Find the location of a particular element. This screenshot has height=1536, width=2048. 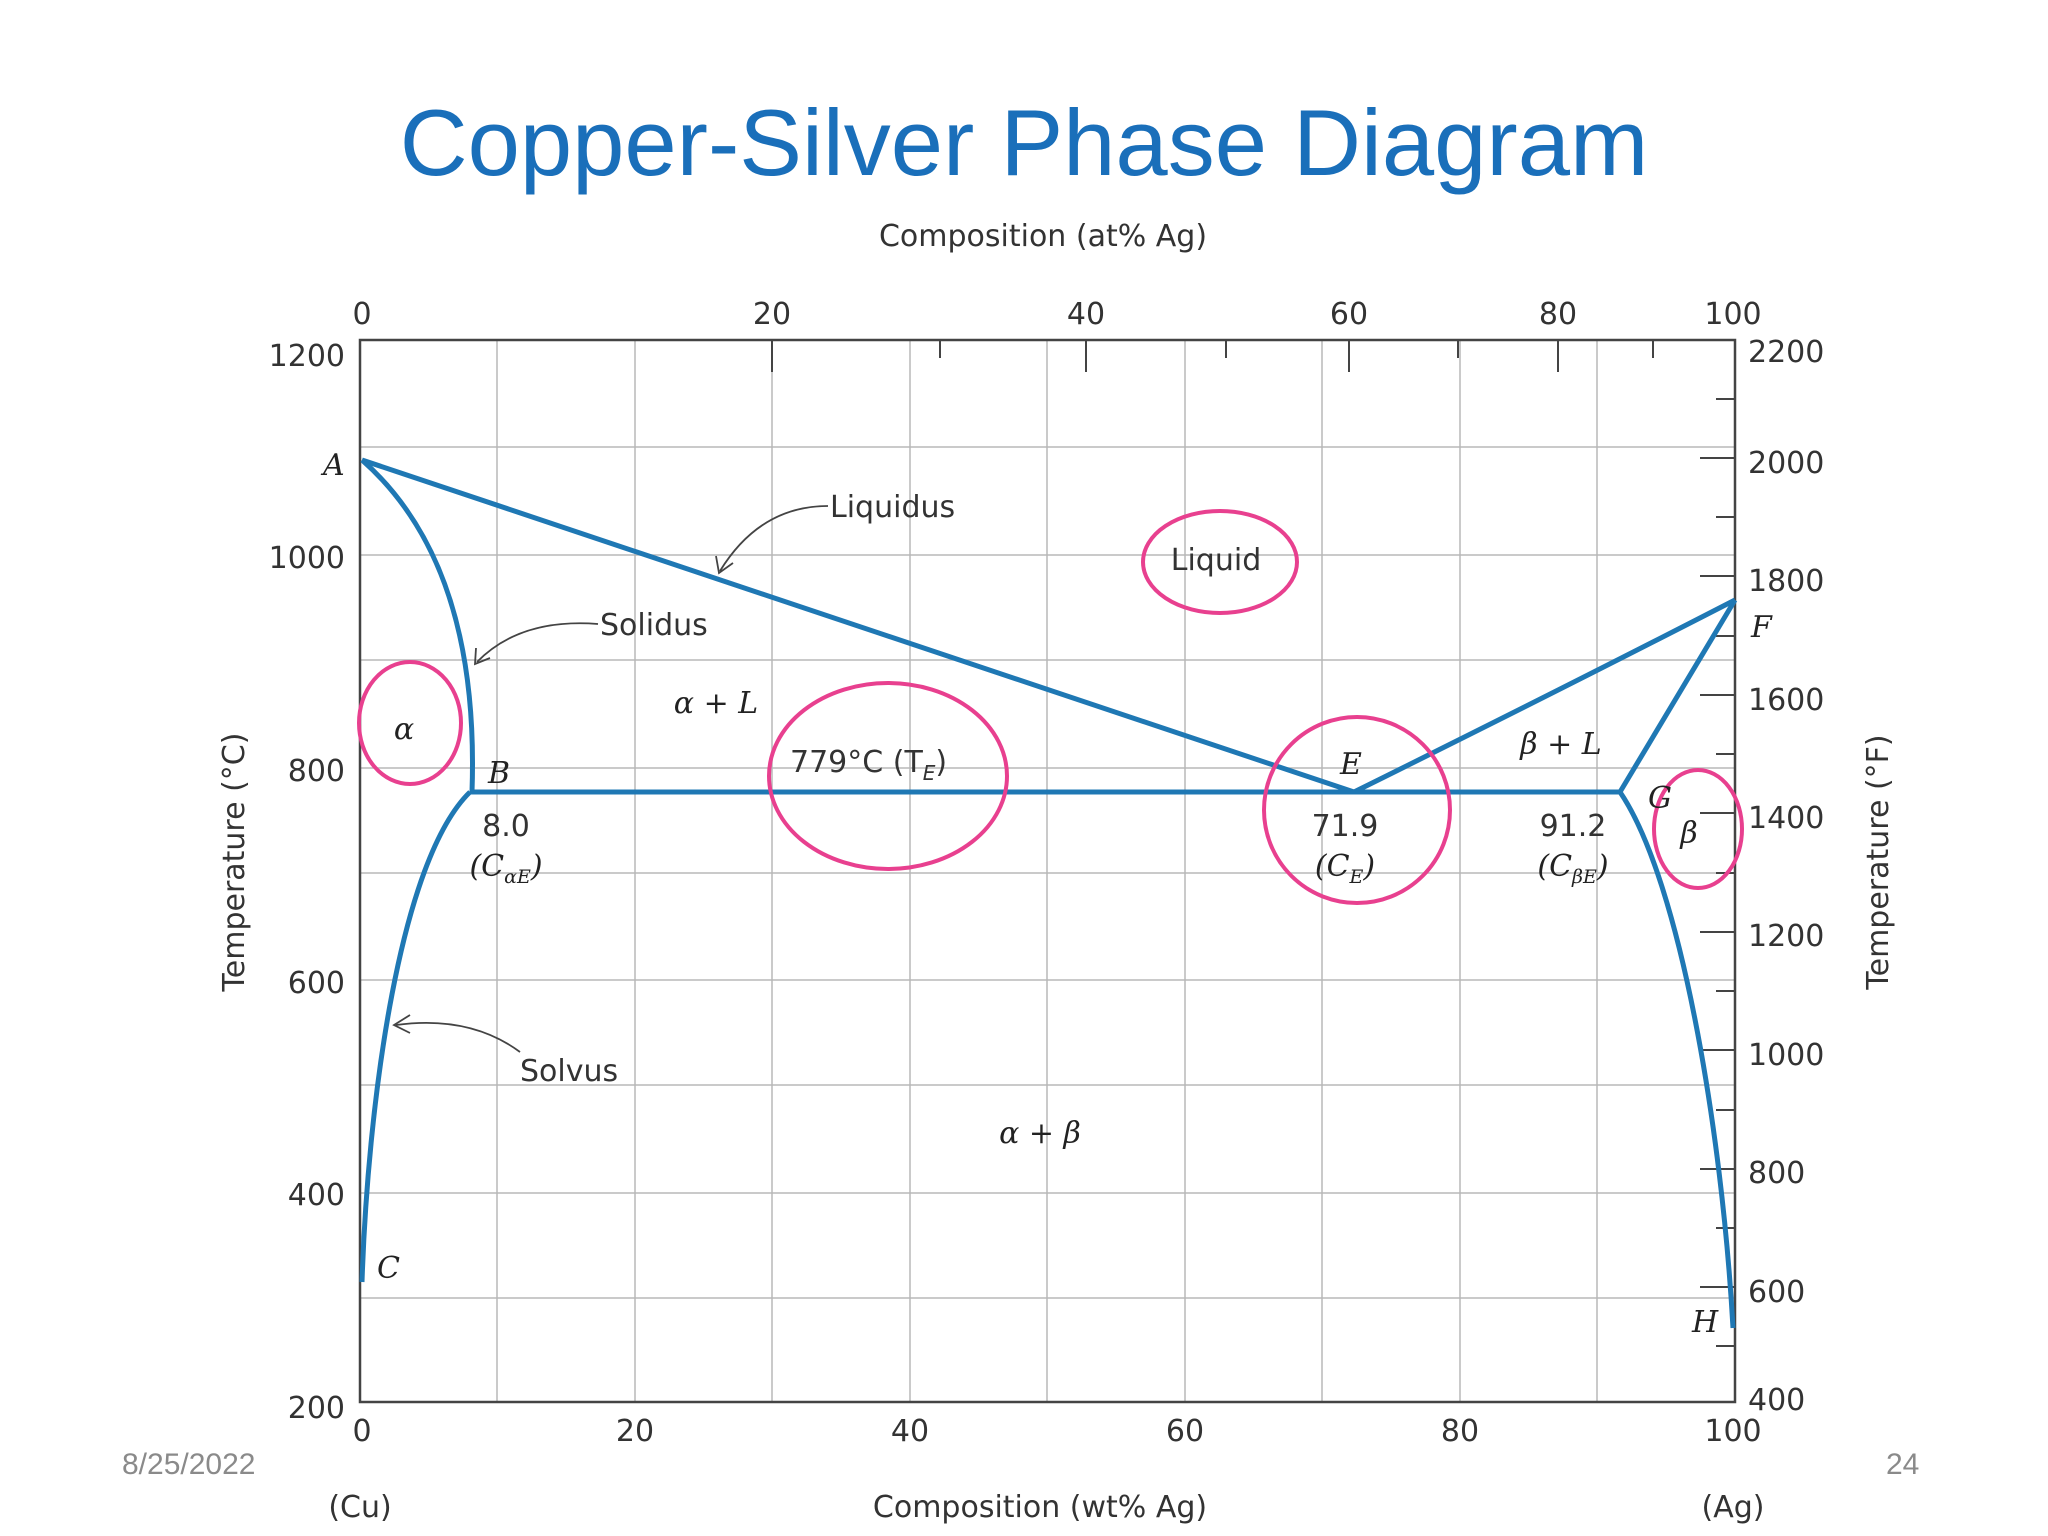

right-tick: 600 is located at coordinates (1776, 1292).